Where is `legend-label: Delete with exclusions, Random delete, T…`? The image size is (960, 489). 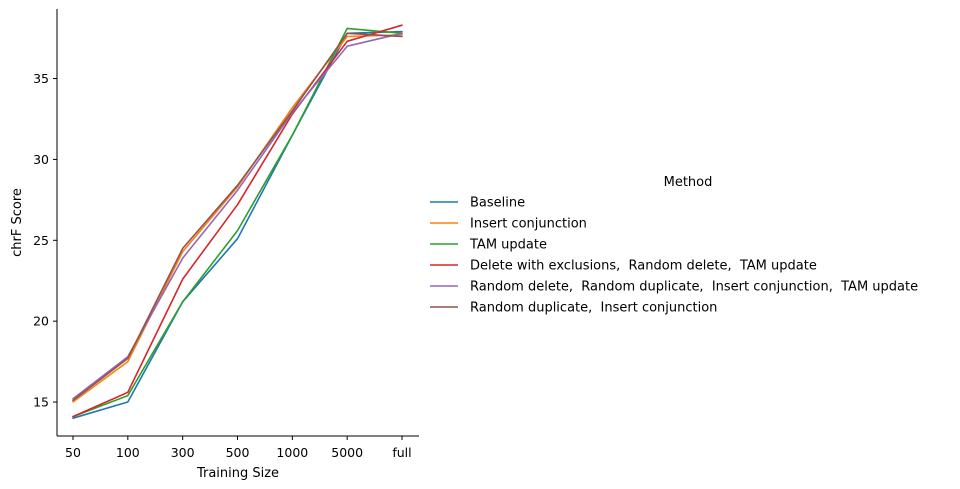
legend-label: Delete with exclusions, Random delete, T… is located at coordinates (643, 266).